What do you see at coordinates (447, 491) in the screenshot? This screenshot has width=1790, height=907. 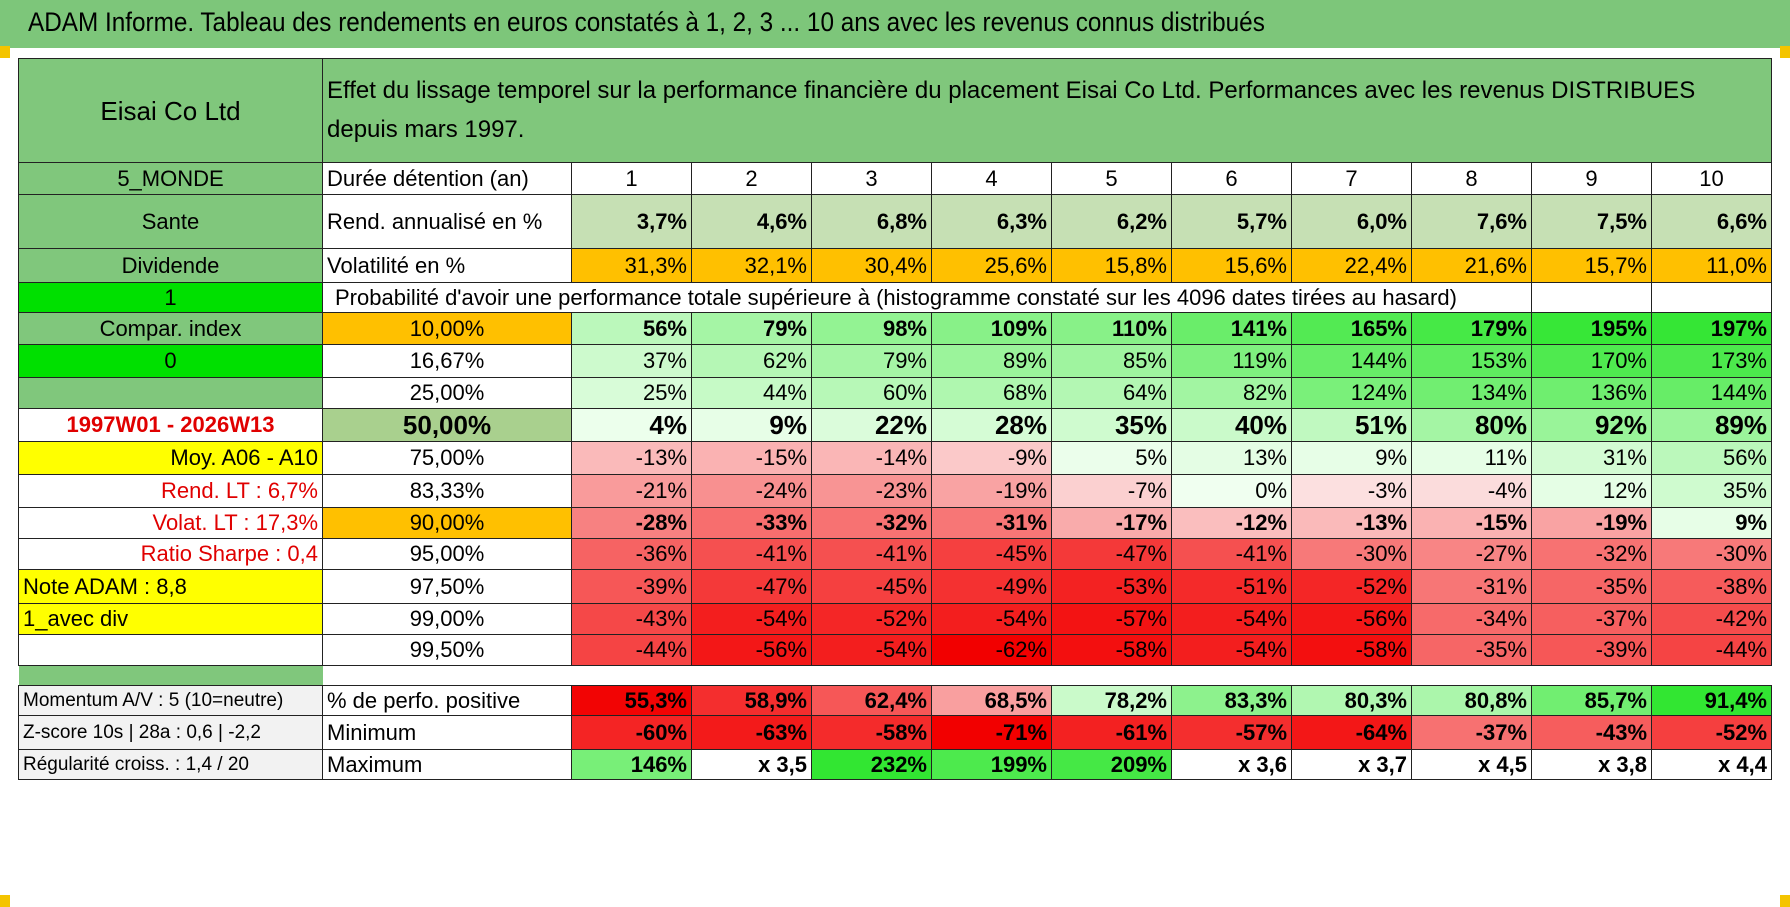 I see `quantile-label: 83,33%` at bounding box center [447, 491].